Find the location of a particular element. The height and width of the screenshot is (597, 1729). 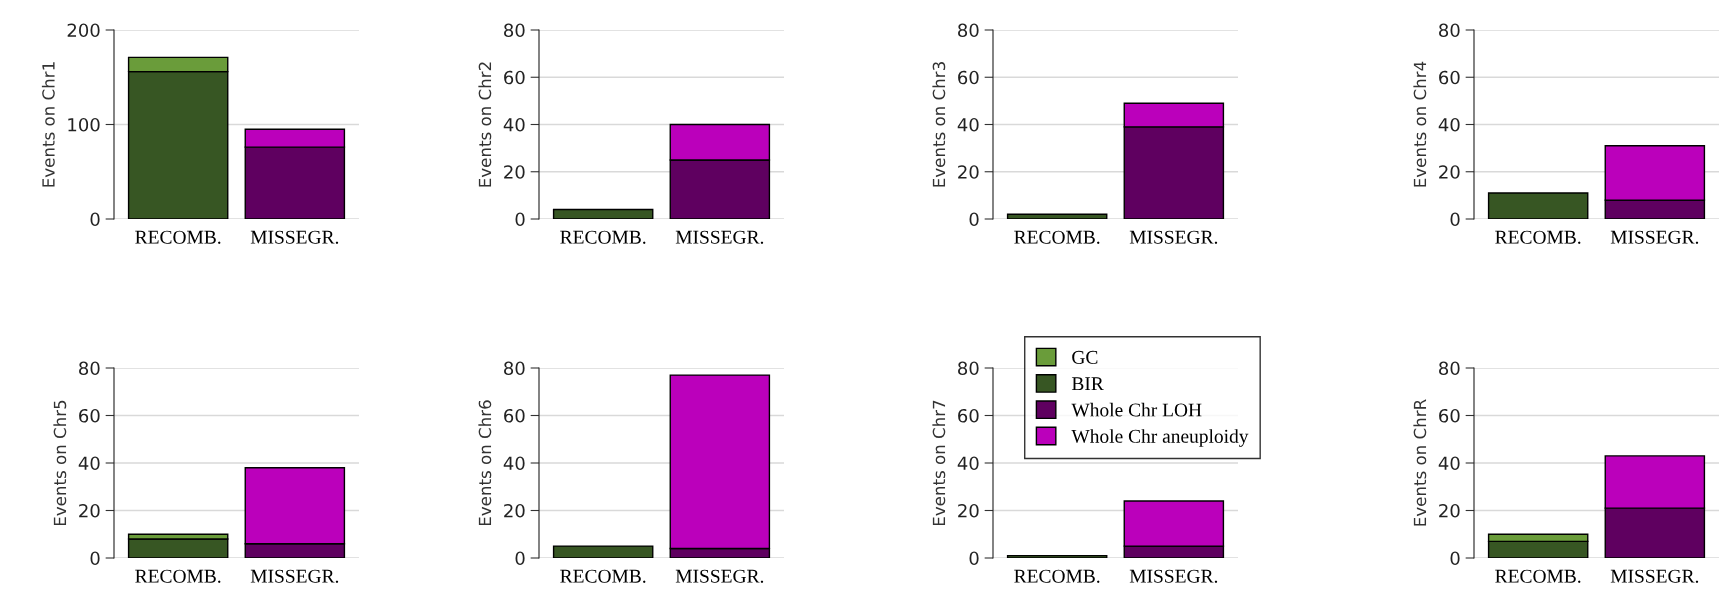

y-axis-title: Events on Chr7 is located at coordinates (939, 463).